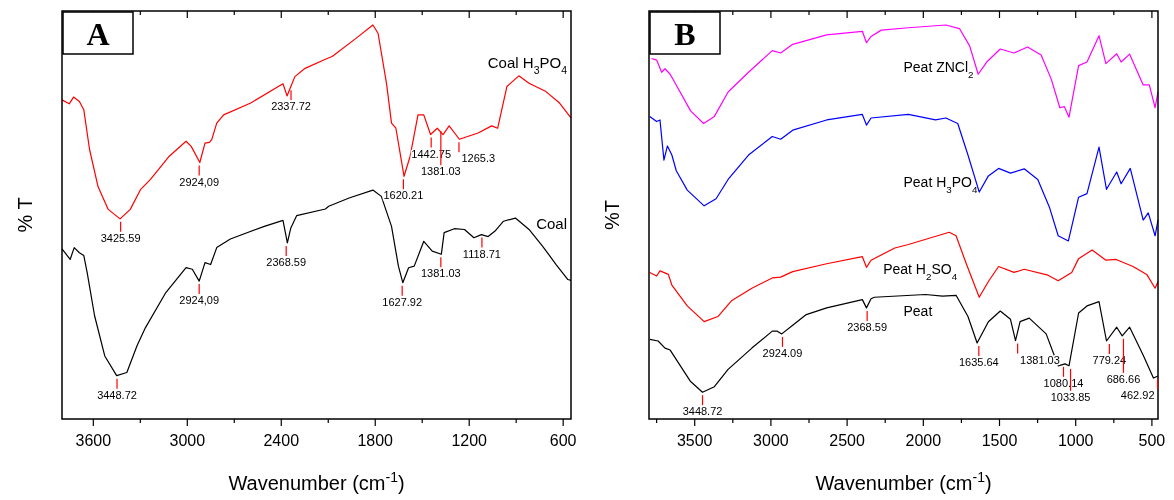  I want to click on x-tick-label: 1500, so click(999, 440).